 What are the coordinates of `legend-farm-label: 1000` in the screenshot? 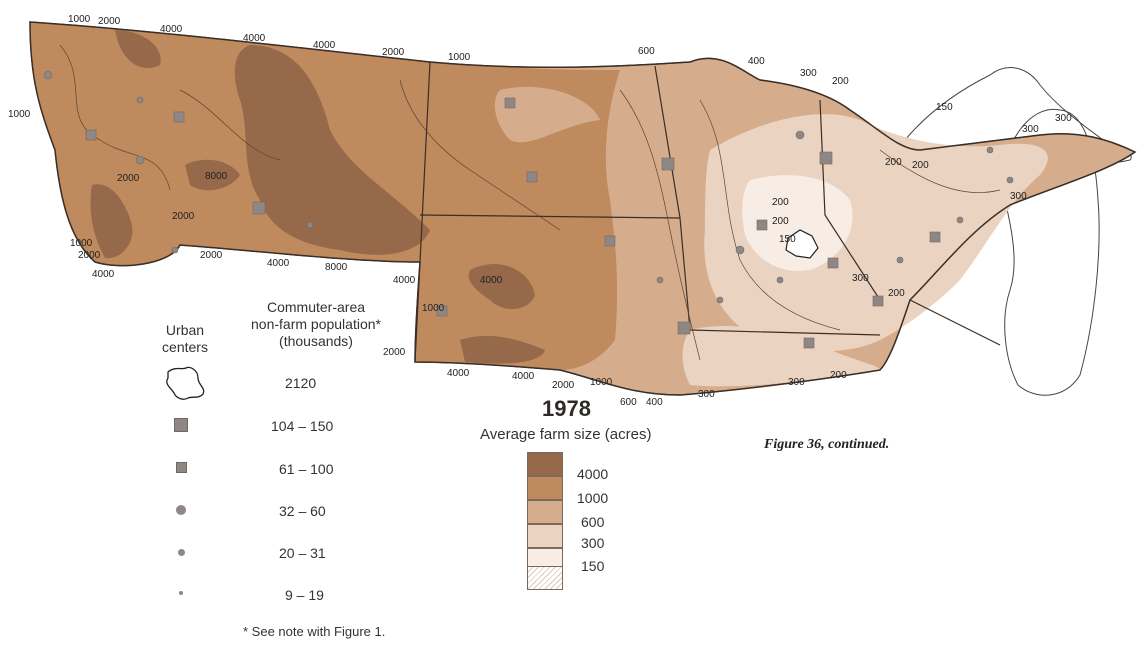 It's located at (593, 498).